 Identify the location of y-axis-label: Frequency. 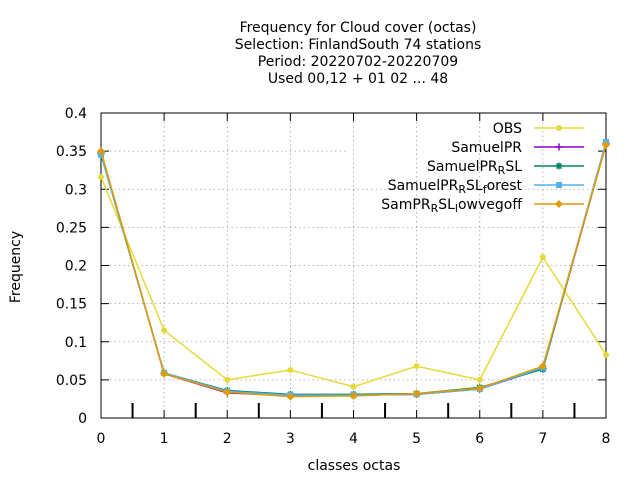
(16, 267).